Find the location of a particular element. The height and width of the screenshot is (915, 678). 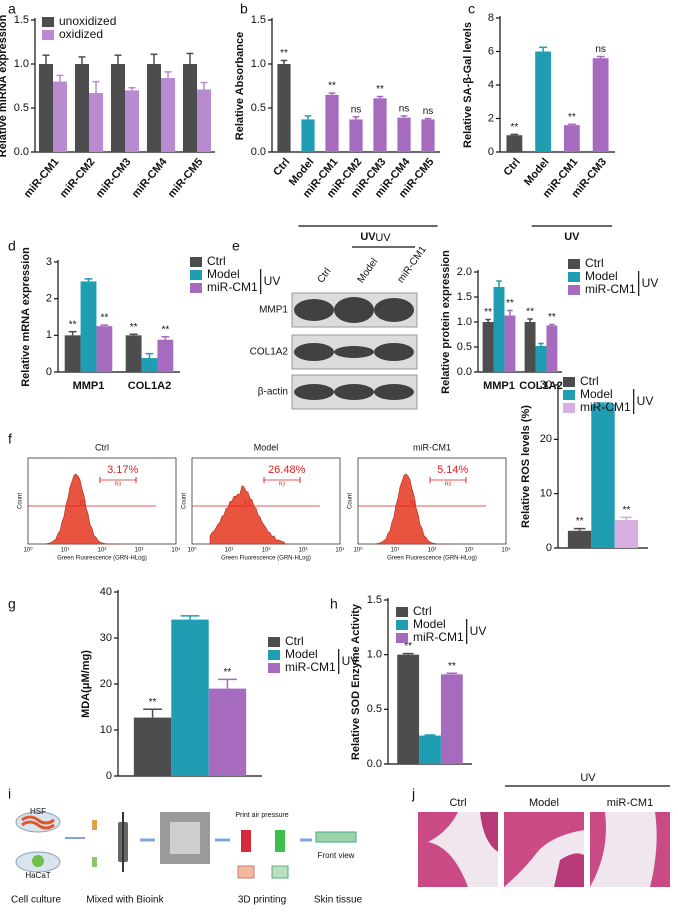

flow-frame is located at coordinates (102, 501).